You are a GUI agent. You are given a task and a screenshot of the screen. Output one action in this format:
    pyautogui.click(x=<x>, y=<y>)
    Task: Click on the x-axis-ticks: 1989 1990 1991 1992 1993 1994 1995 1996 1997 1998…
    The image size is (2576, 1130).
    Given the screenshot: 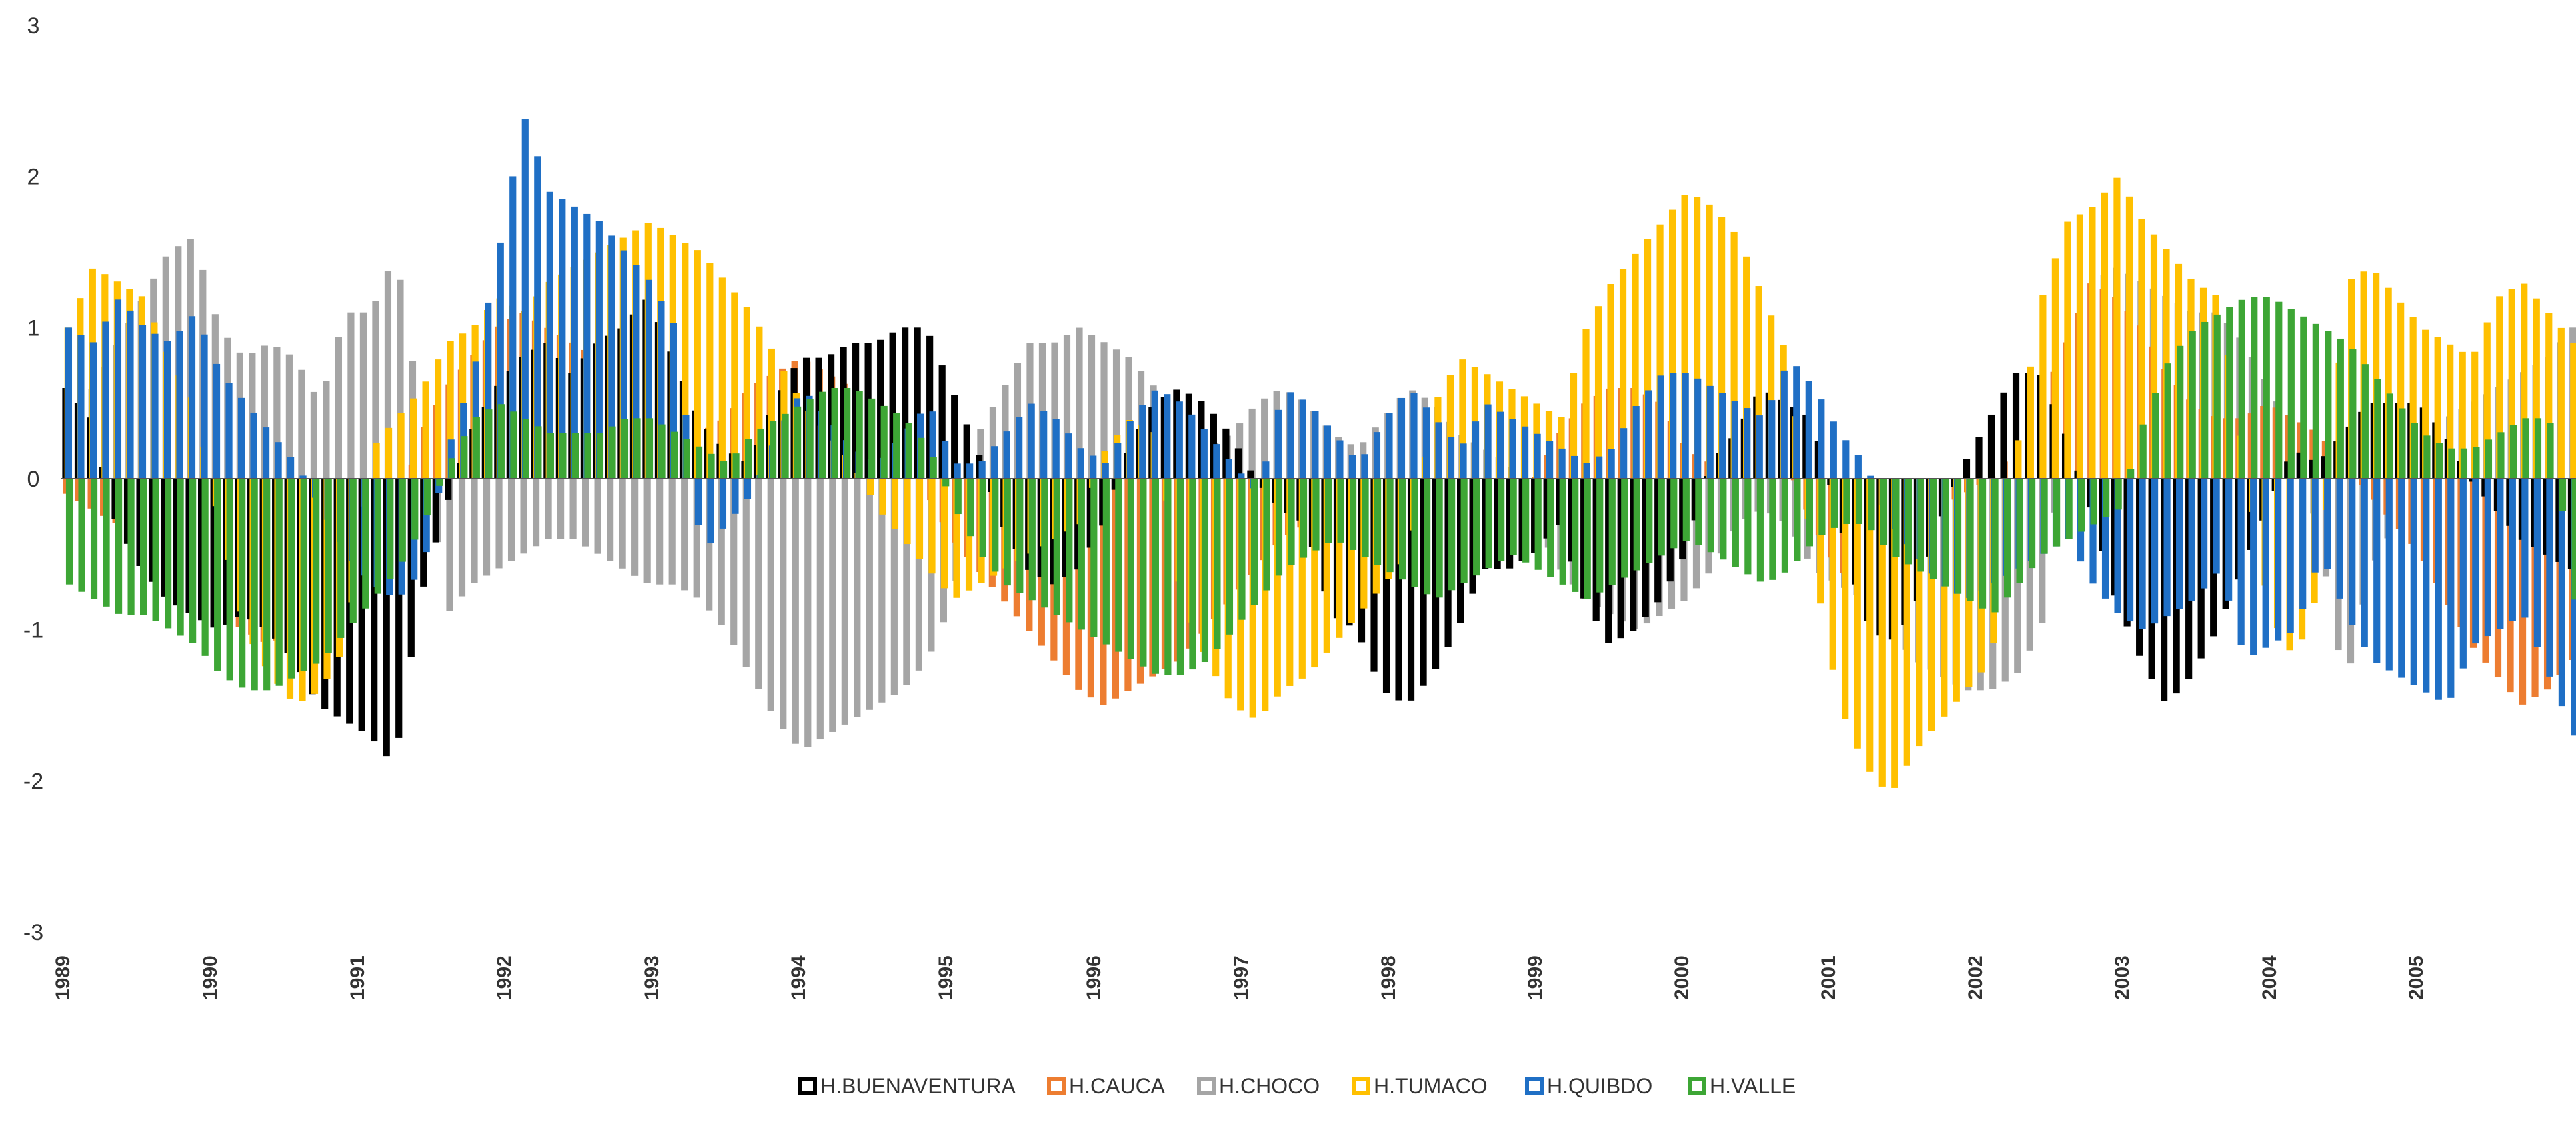 What is the action you would take?
    pyautogui.click(x=1239, y=977)
    